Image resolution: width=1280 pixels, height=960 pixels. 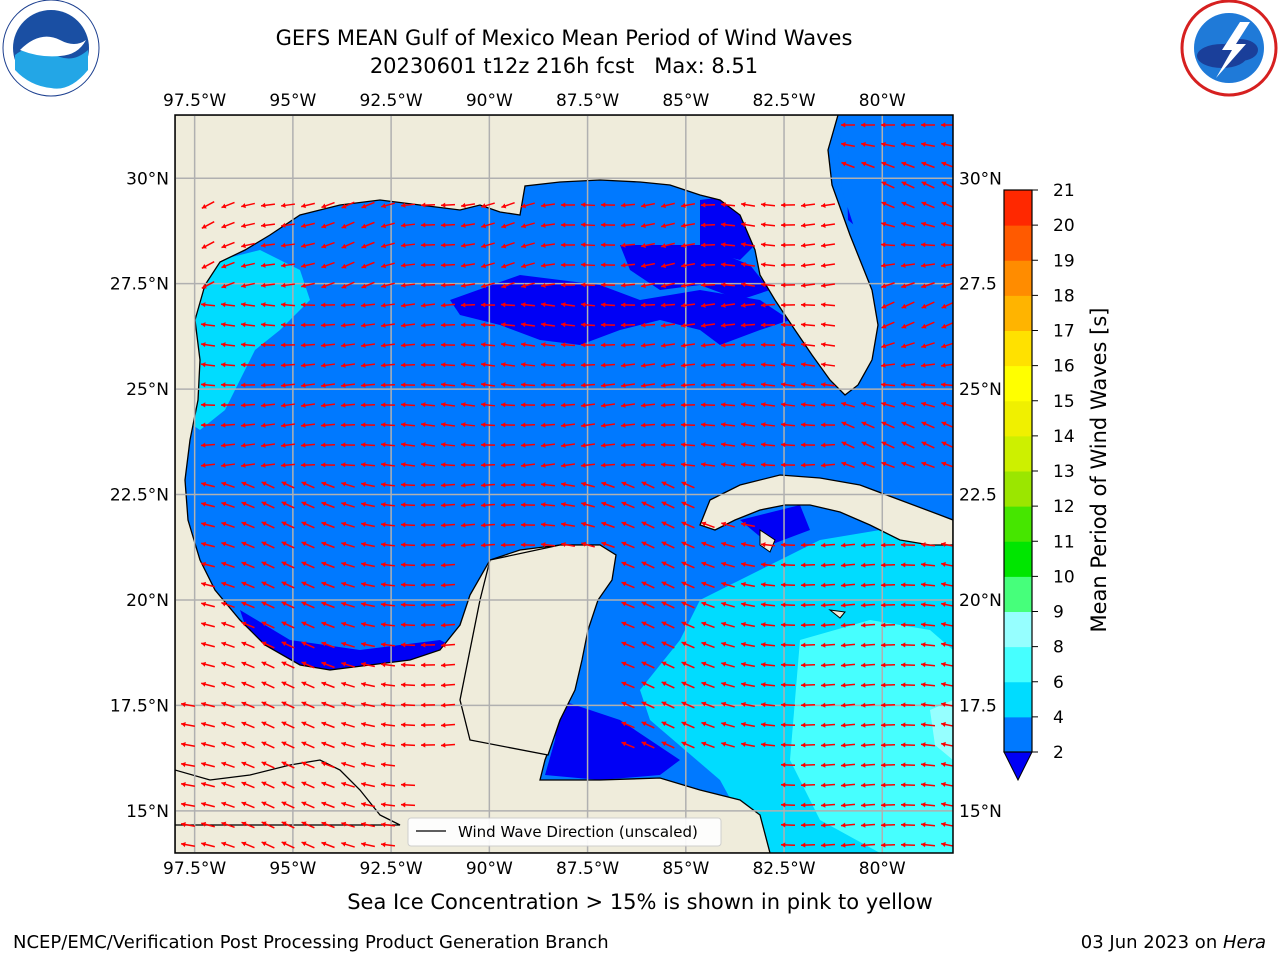 I want to click on lat-label-left: 15°N, so click(x=147, y=812).